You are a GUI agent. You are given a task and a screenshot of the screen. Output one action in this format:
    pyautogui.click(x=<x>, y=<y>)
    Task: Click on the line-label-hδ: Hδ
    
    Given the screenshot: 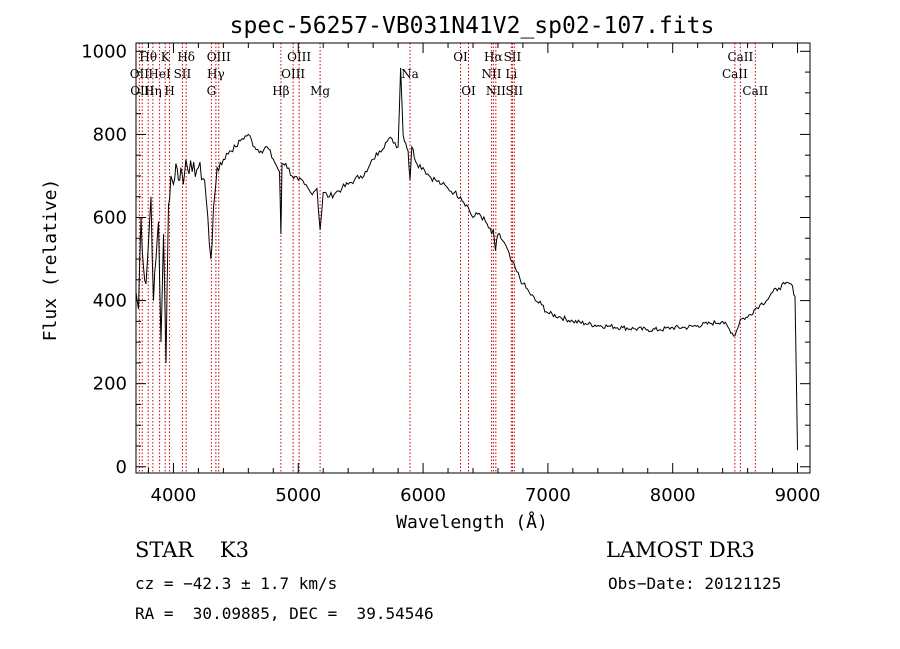 What is the action you would take?
    pyautogui.click(x=186, y=57)
    